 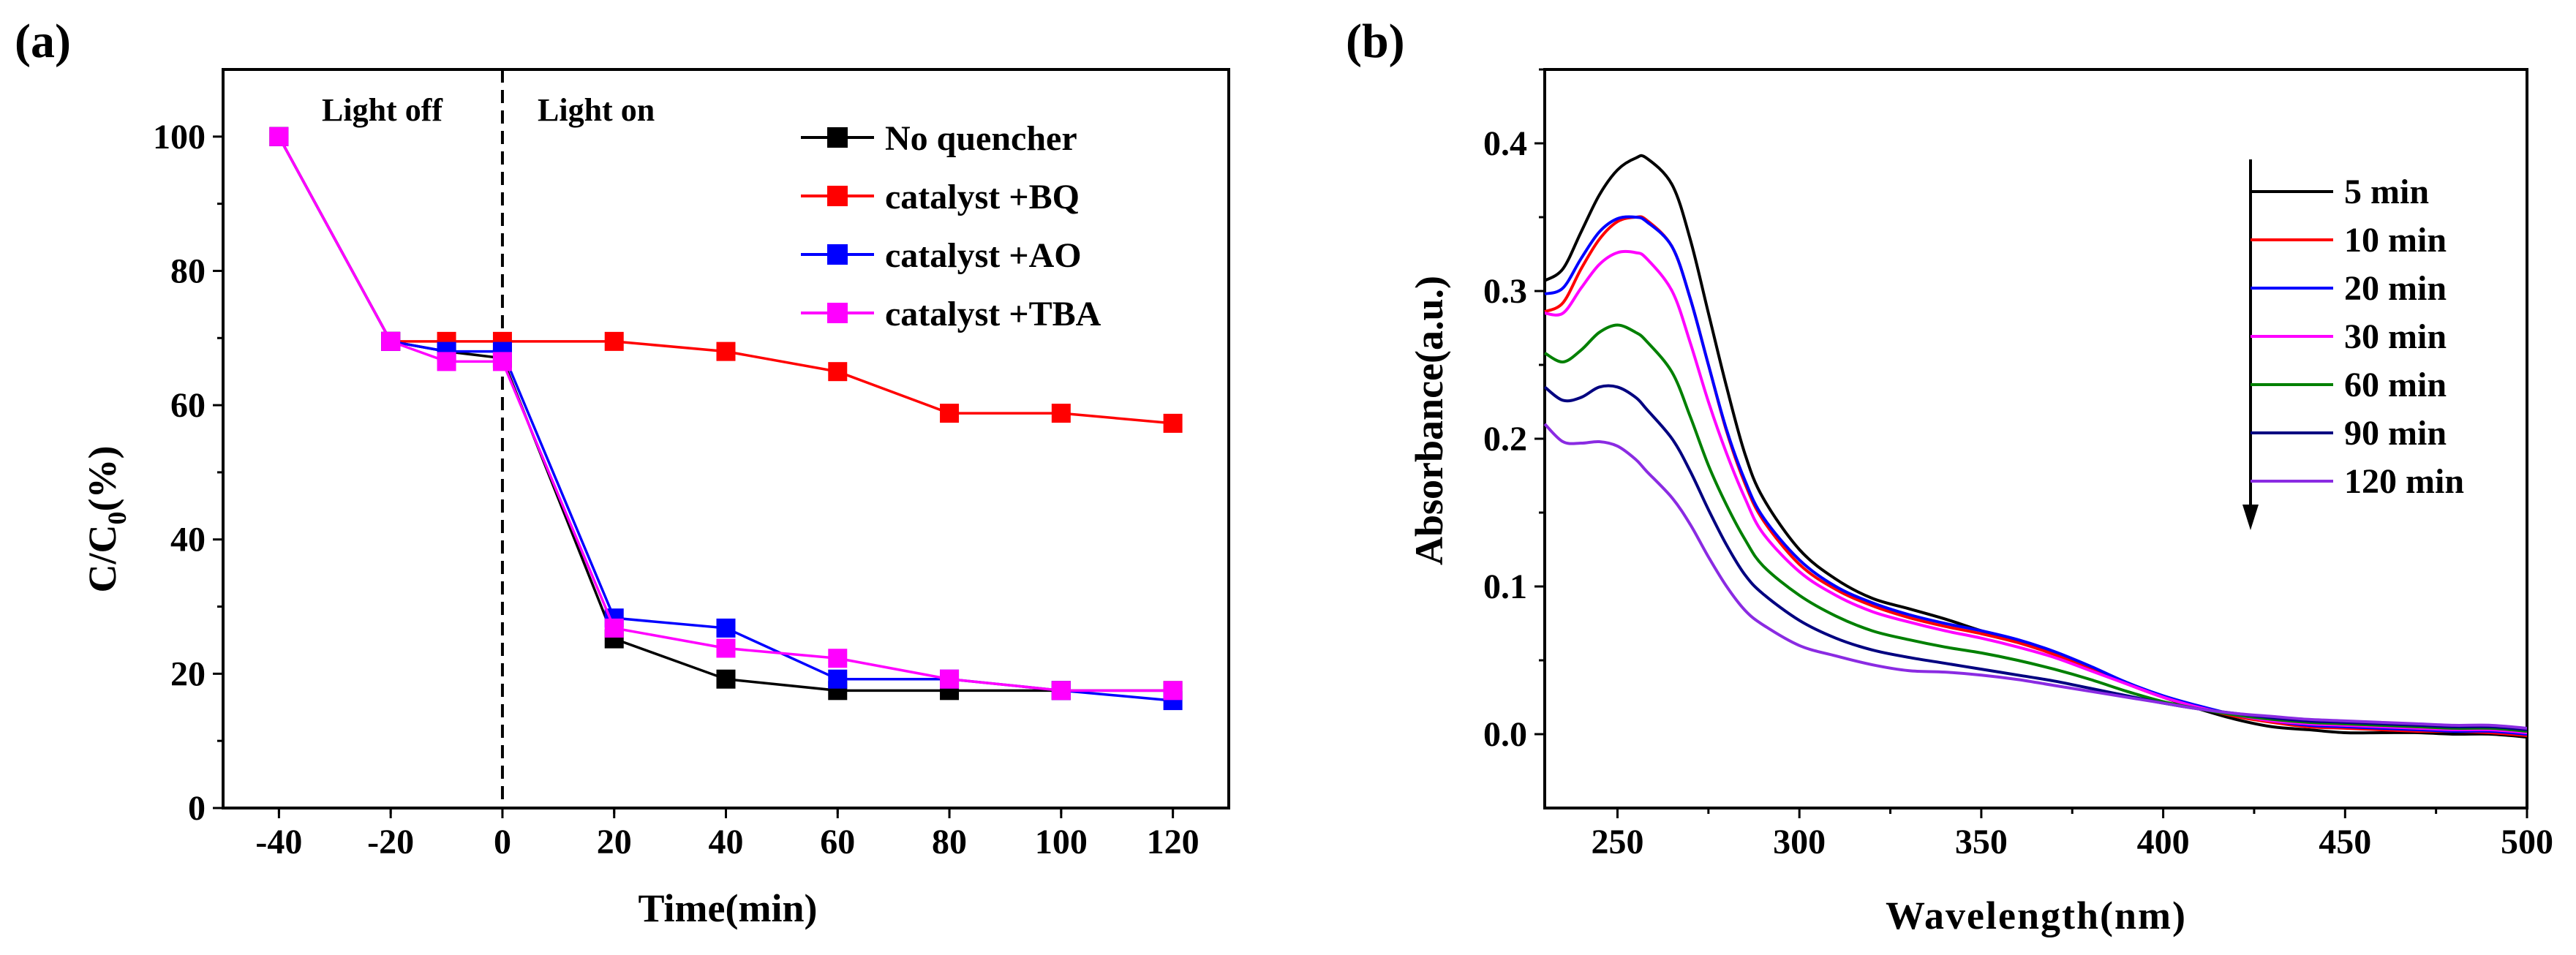 I want to click on x-tick-label: -20, so click(x=390, y=842).